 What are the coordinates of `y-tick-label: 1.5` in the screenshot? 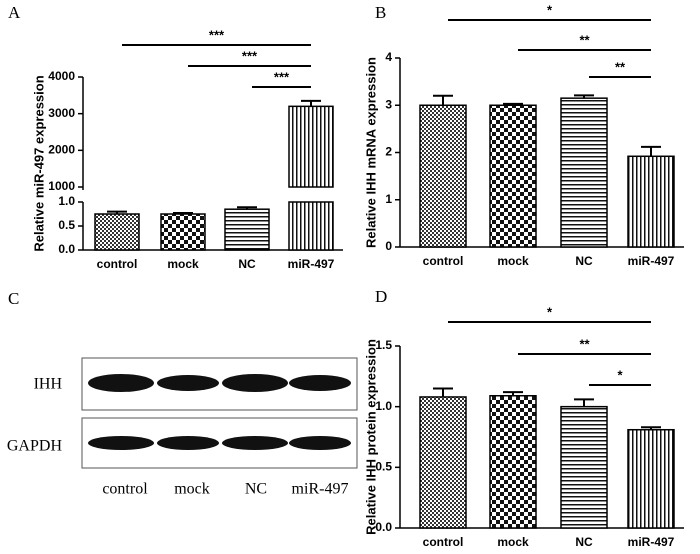 It's located at (383, 345).